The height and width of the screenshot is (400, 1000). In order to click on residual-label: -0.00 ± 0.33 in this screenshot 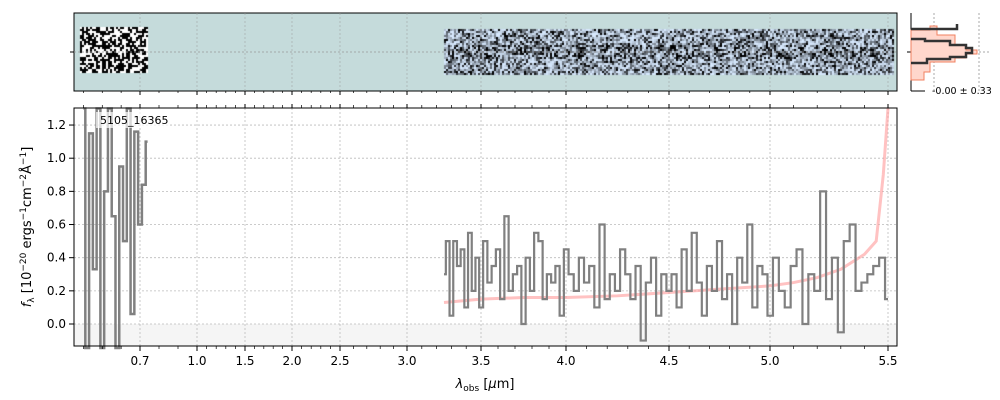, I will do `click(962, 91)`.